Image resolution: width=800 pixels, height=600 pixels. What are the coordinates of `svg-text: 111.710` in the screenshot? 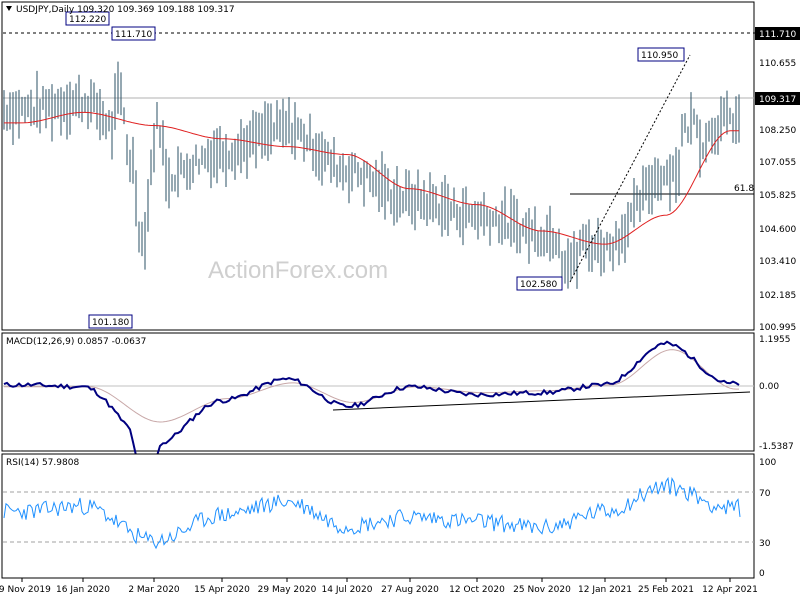 It's located at (133, 35).